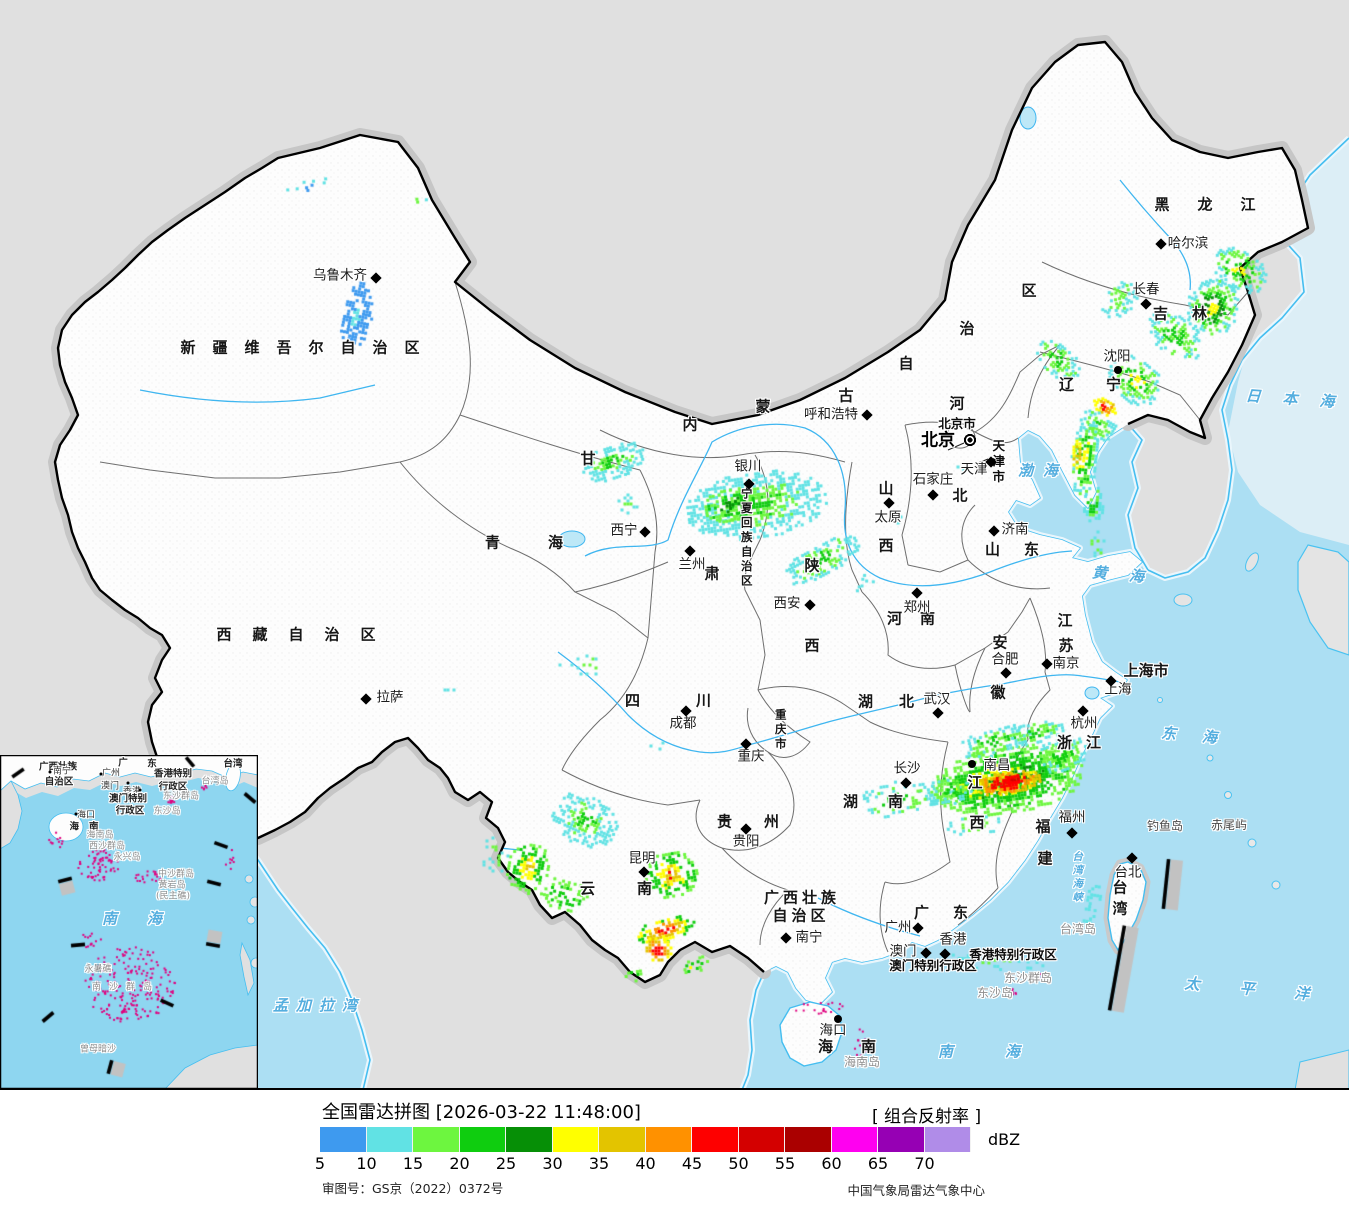  Describe the element at coordinates (413, 1163) in the screenshot. I see `colorbar-tick: 15` at that location.